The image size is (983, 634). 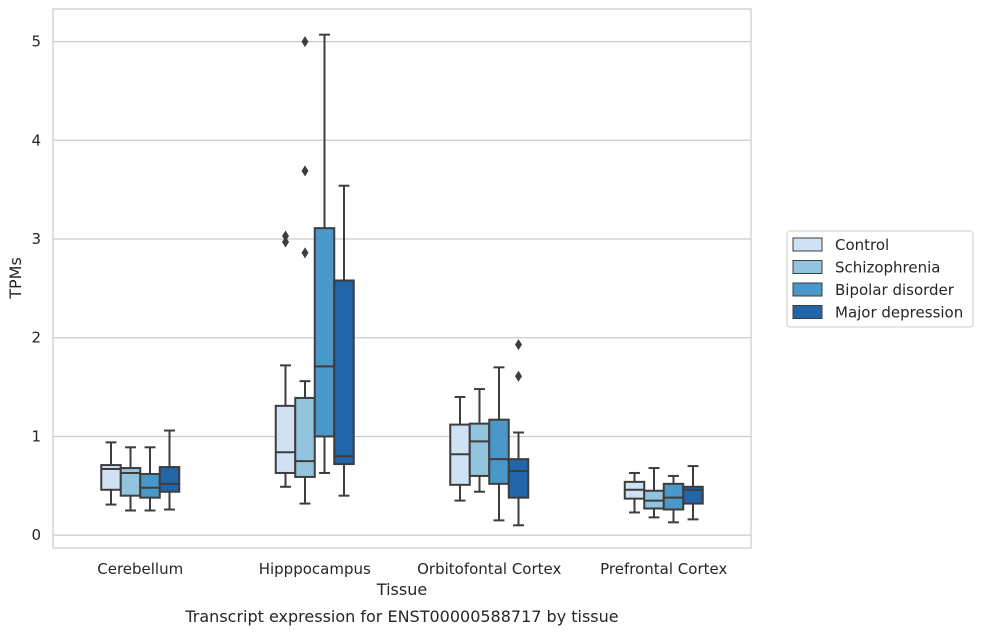 I want to click on x-axis-label: Tissue, so click(x=401, y=589).